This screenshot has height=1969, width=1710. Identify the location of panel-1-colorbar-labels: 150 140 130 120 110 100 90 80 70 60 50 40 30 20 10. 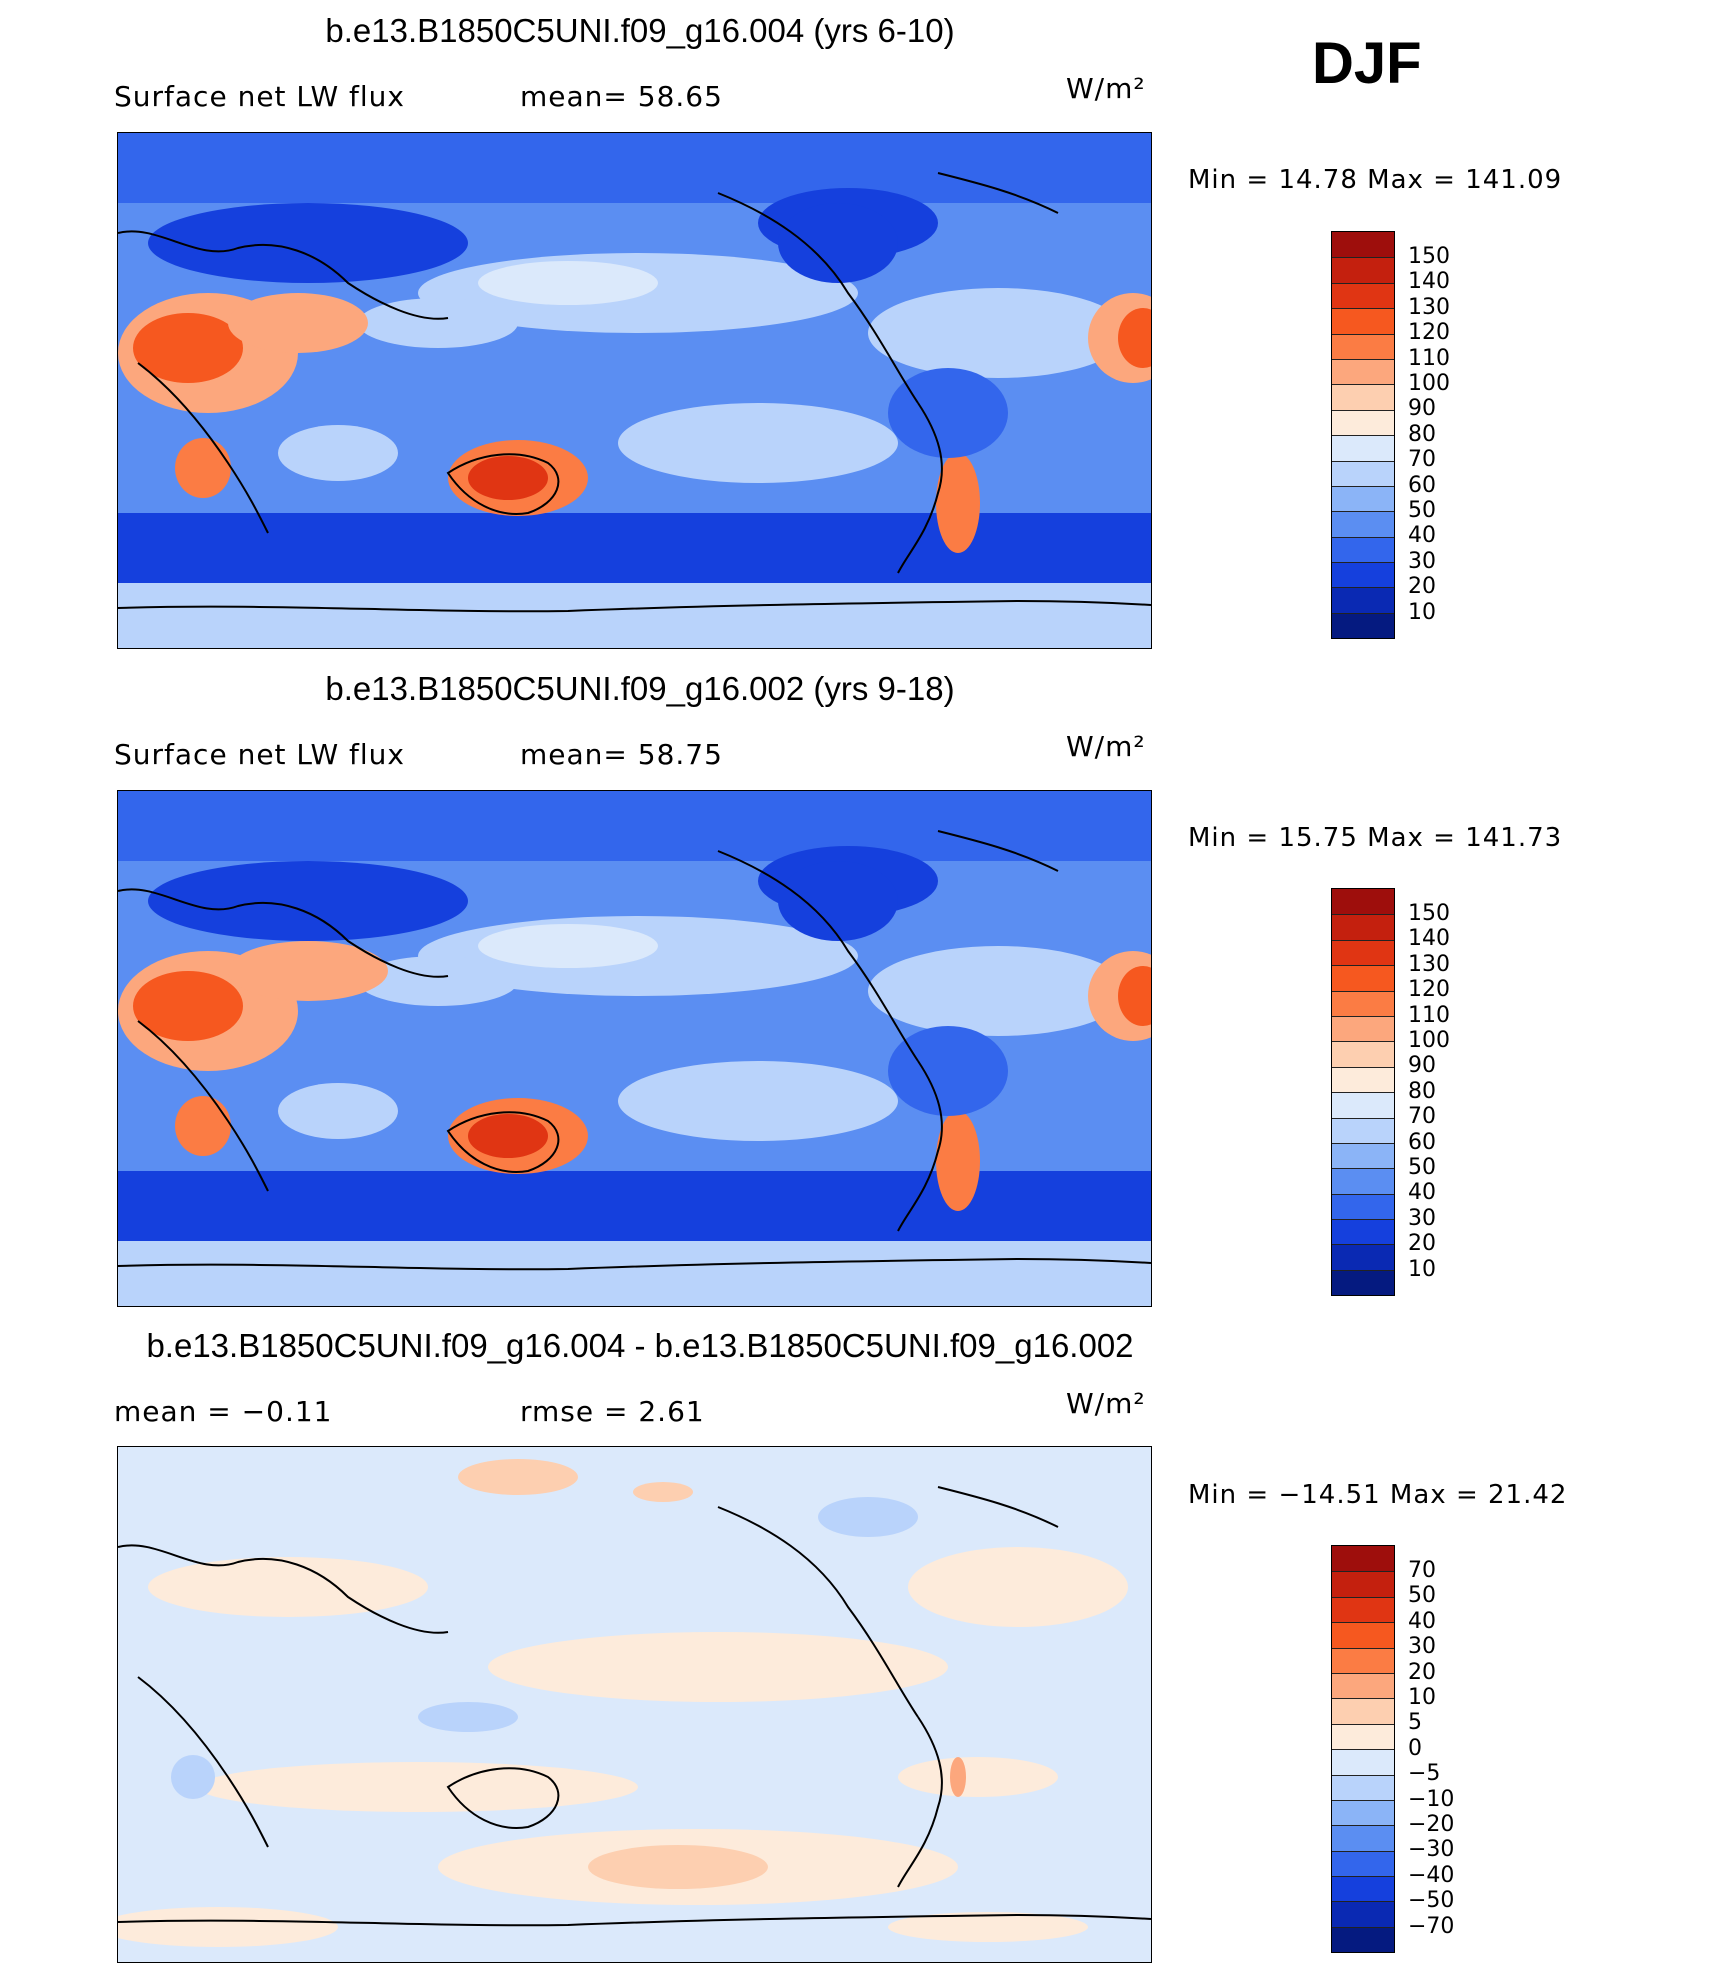
(1429, 434).